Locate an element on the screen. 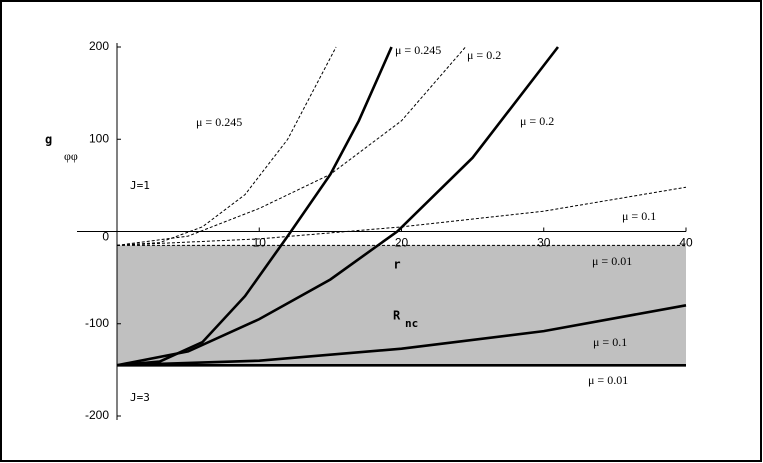 Image resolution: width=763 pixels, height=463 pixels. region-label: R is located at coordinates (397, 316).